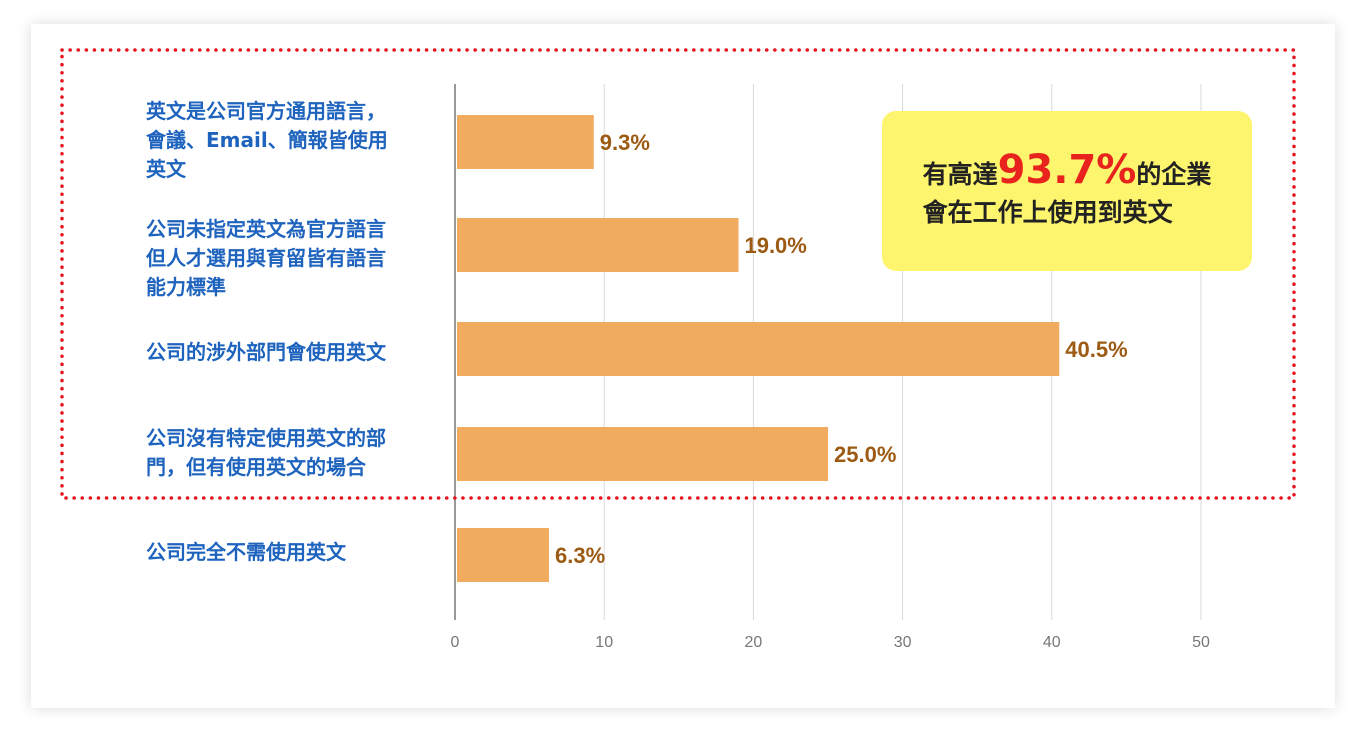 Image resolution: width=1368 pixels, height=748 pixels. I want to click on x-tick-label: 30, so click(903, 642).